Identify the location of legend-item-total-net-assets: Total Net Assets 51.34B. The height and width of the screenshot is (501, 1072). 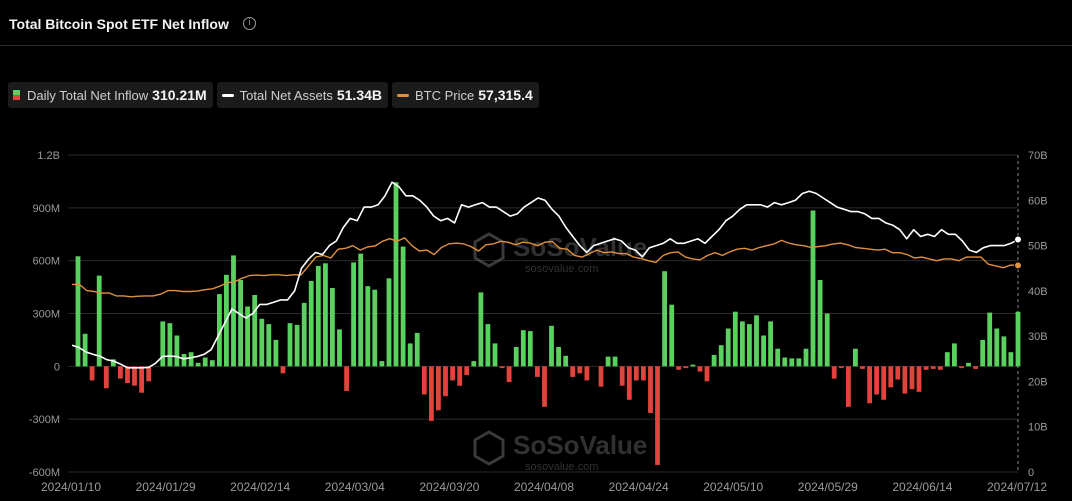
(302, 95).